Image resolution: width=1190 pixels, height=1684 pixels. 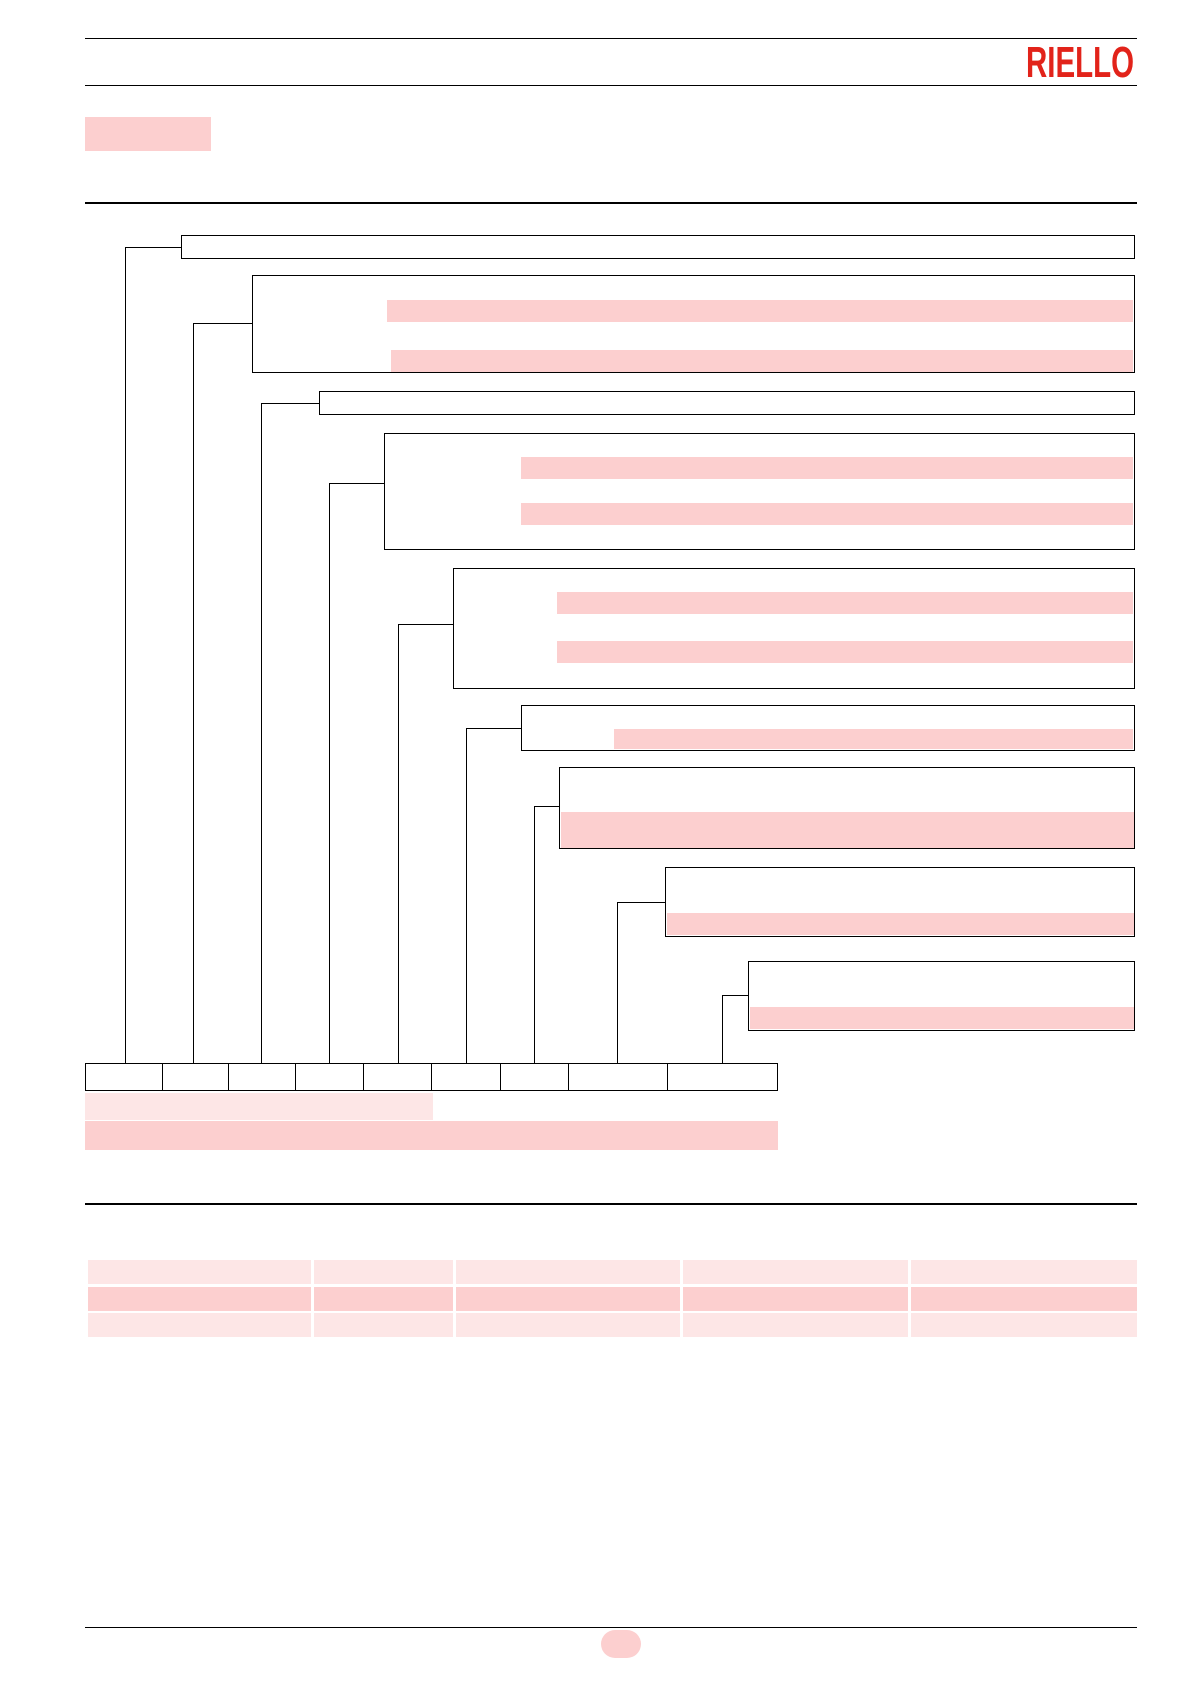 I want to click on connector-7-horizontal, so click(x=546, y=806).